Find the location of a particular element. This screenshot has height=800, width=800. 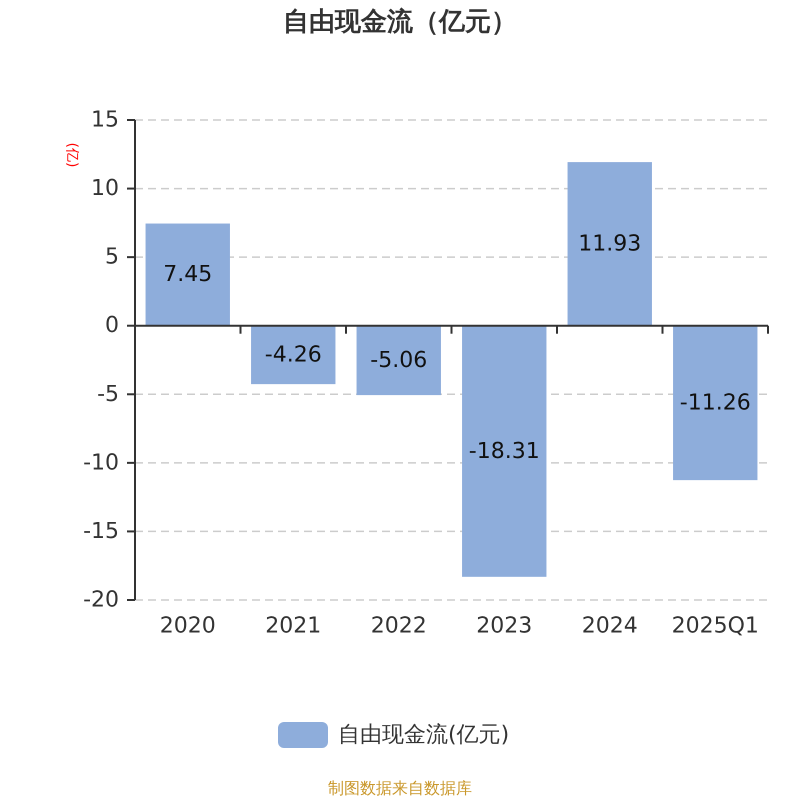

y-tick-label: 5 is located at coordinates (112, 257).